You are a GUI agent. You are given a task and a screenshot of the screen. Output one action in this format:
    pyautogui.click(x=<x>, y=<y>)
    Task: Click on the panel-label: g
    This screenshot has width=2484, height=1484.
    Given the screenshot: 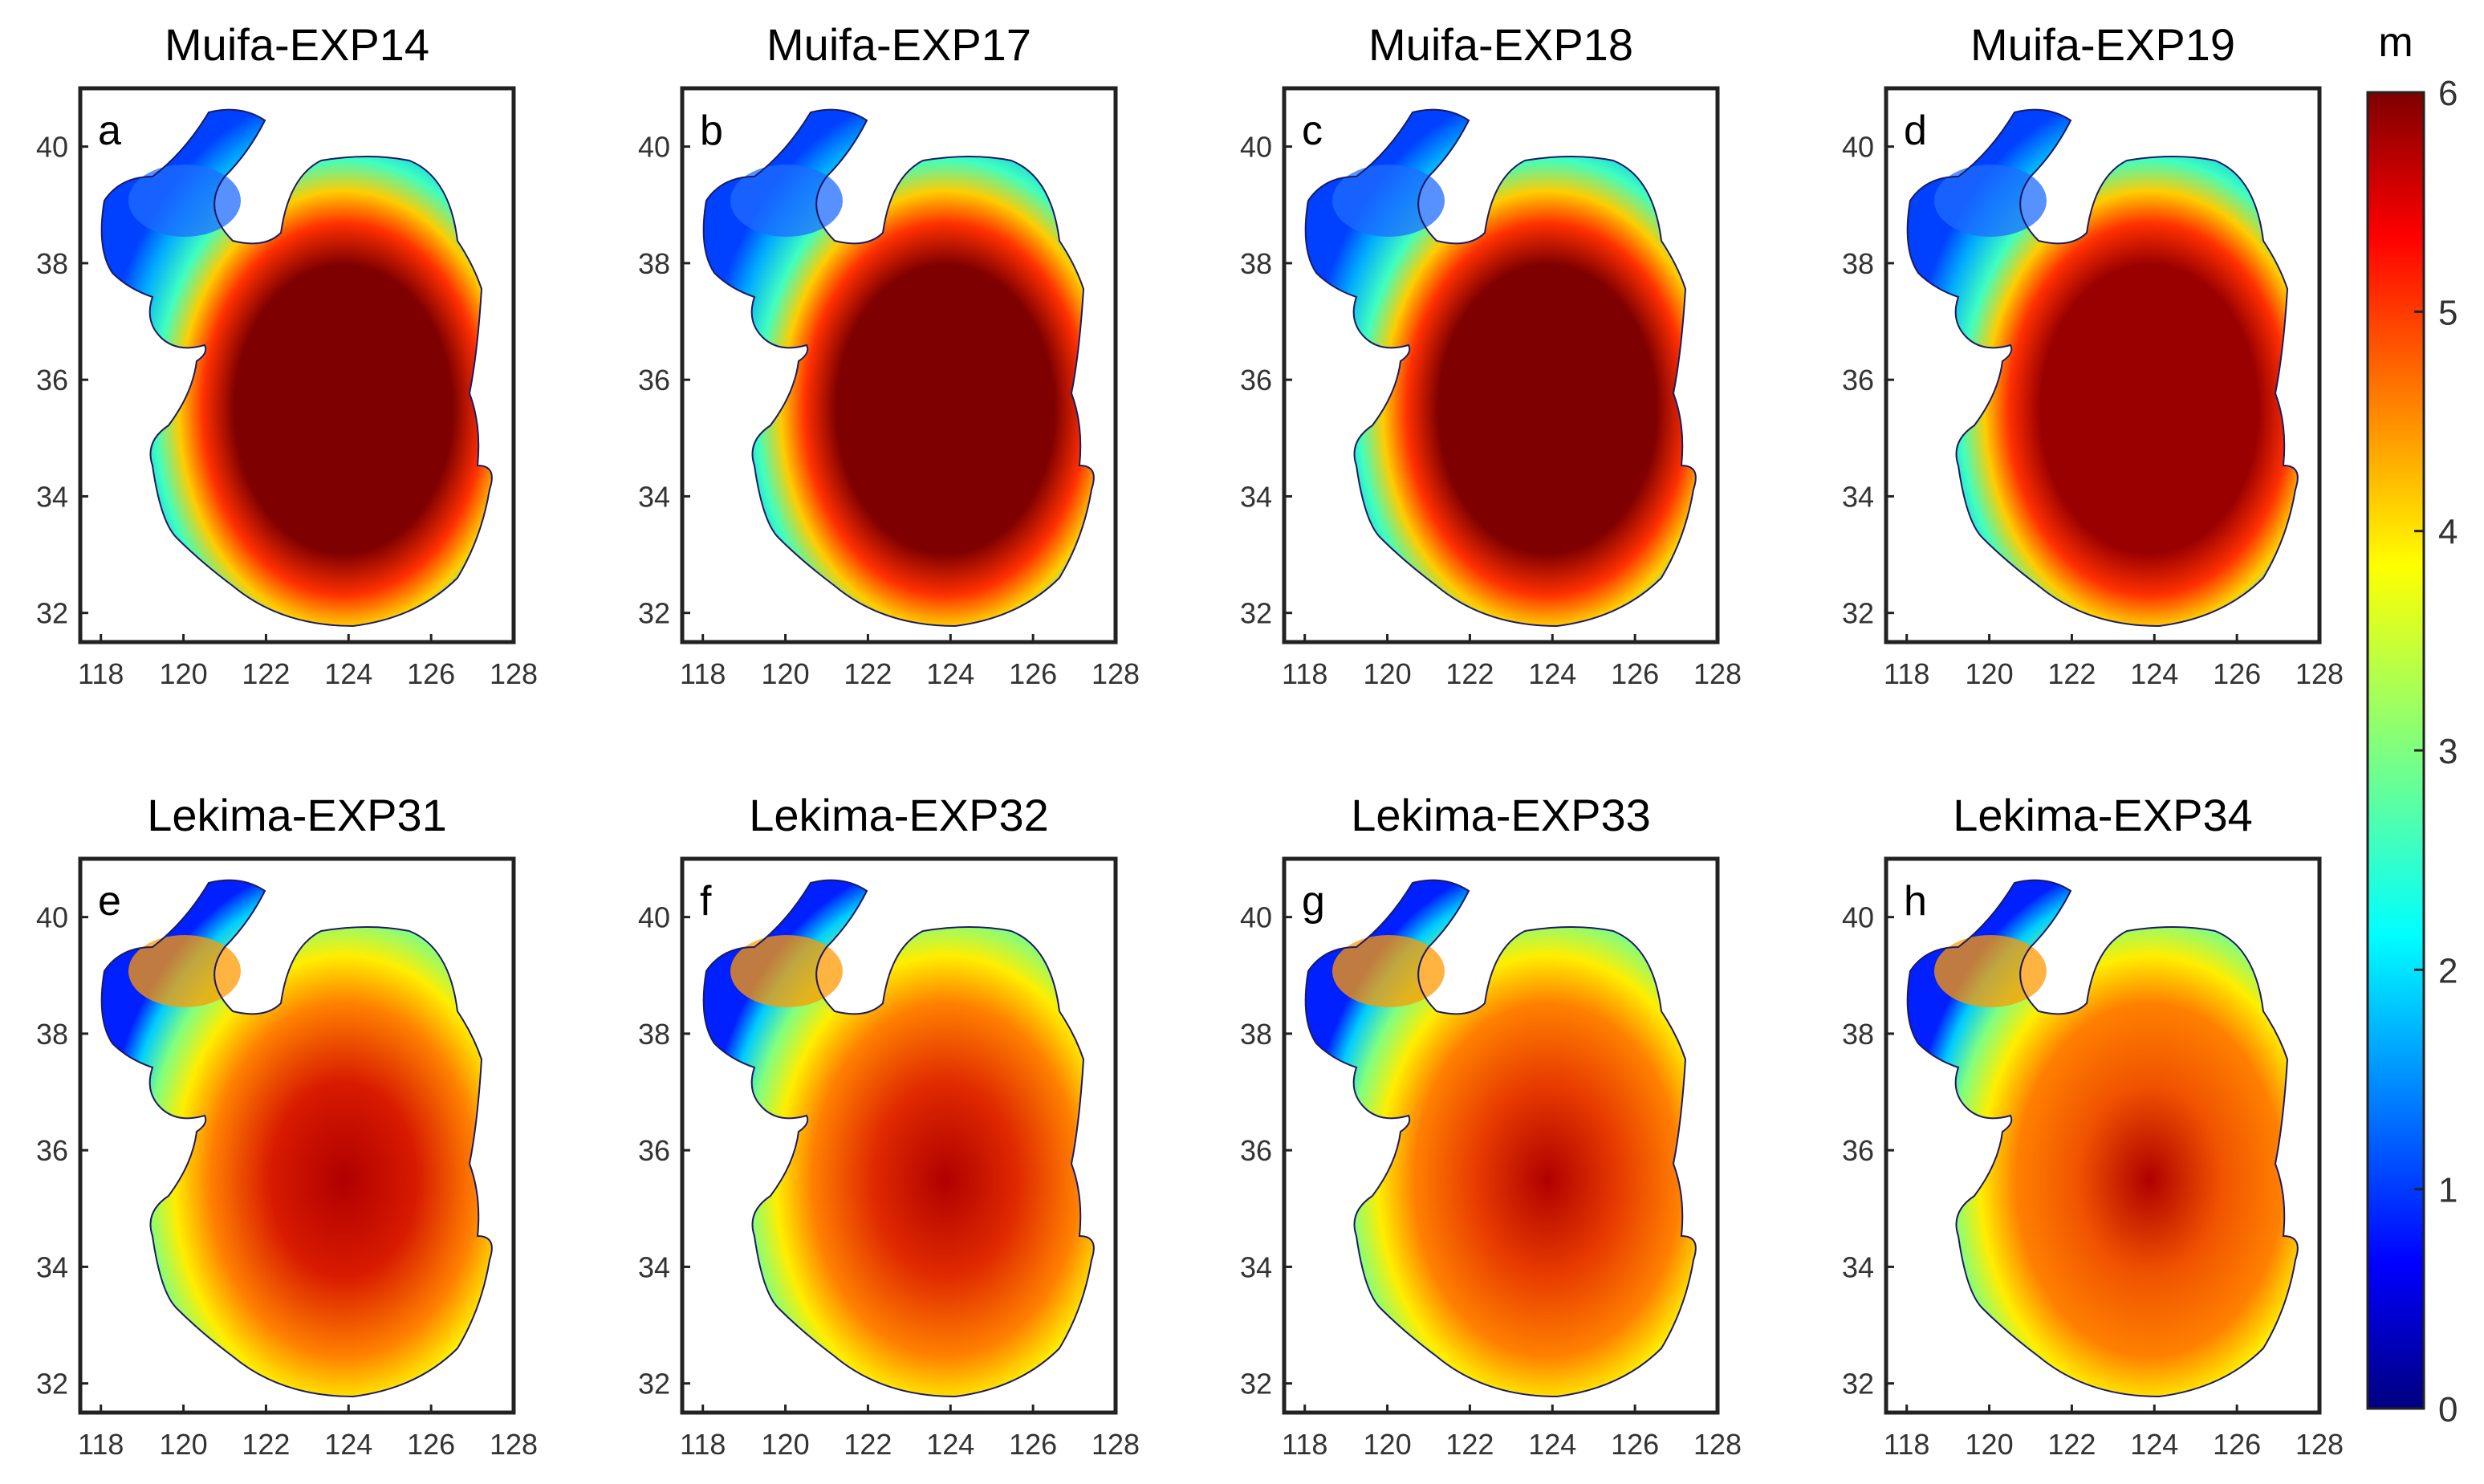 What is the action you would take?
    pyautogui.click(x=1313, y=901)
    